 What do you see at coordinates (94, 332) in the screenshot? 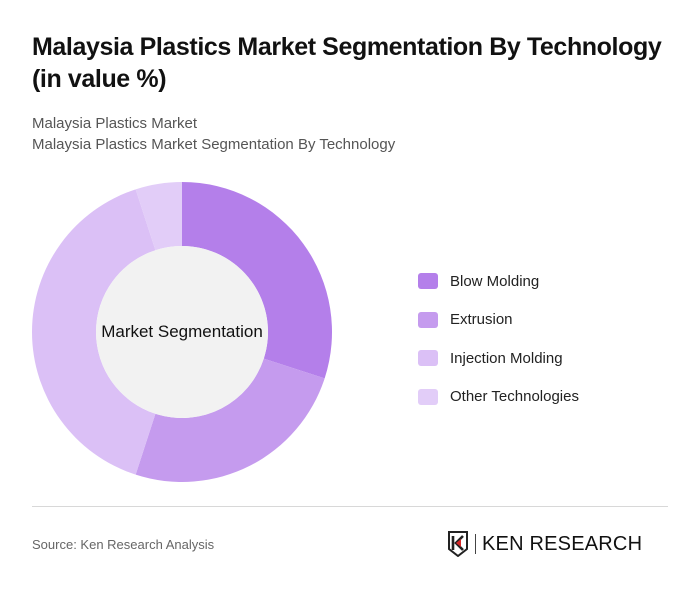
I see `donut-segment-injection-molding` at bounding box center [94, 332].